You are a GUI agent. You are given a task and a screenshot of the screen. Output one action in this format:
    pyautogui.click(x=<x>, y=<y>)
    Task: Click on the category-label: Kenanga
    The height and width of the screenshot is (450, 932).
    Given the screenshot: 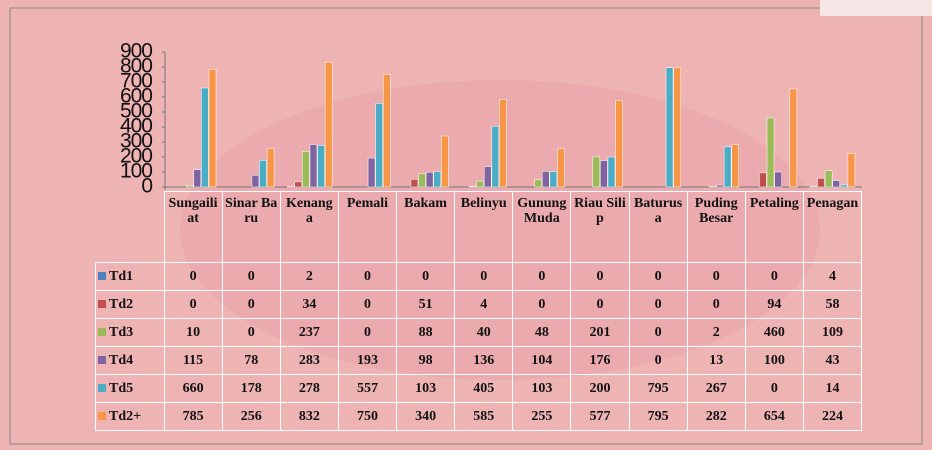 What is the action you would take?
    pyautogui.click(x=309, y=227)
    